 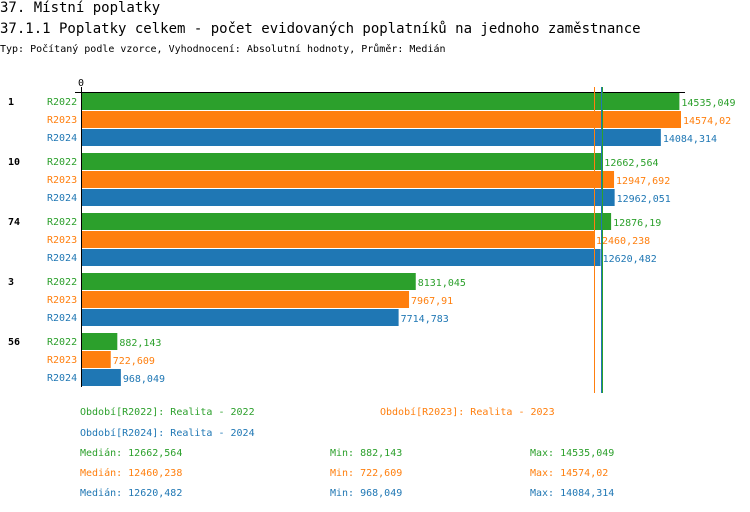 I want to click on value-label: 14574,02, so click(x=707, y=121).